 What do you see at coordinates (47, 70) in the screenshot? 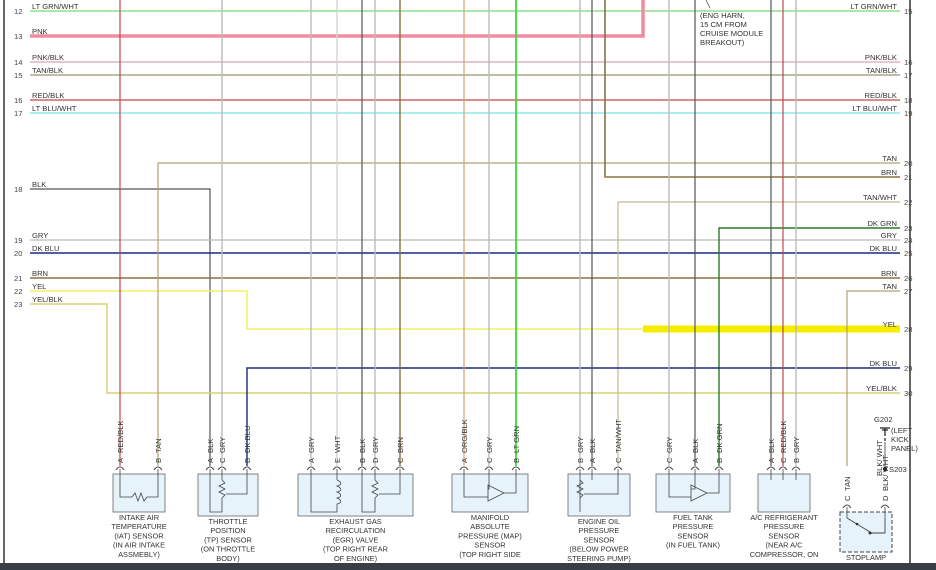
I see `wire-label-left: TAN/BLK` at bounding box center [47, 70].